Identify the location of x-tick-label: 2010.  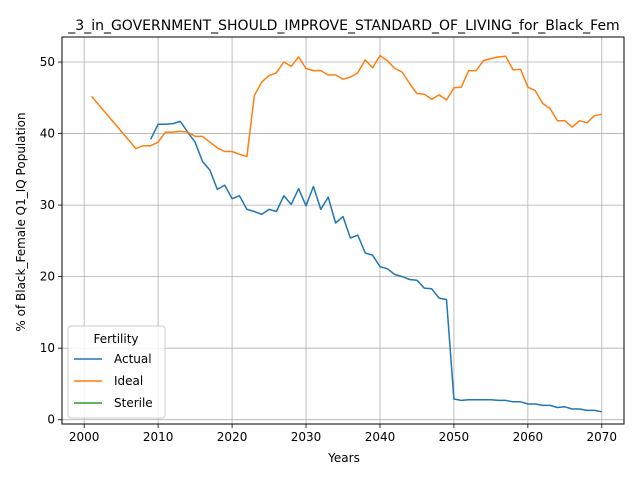
(158, 437).